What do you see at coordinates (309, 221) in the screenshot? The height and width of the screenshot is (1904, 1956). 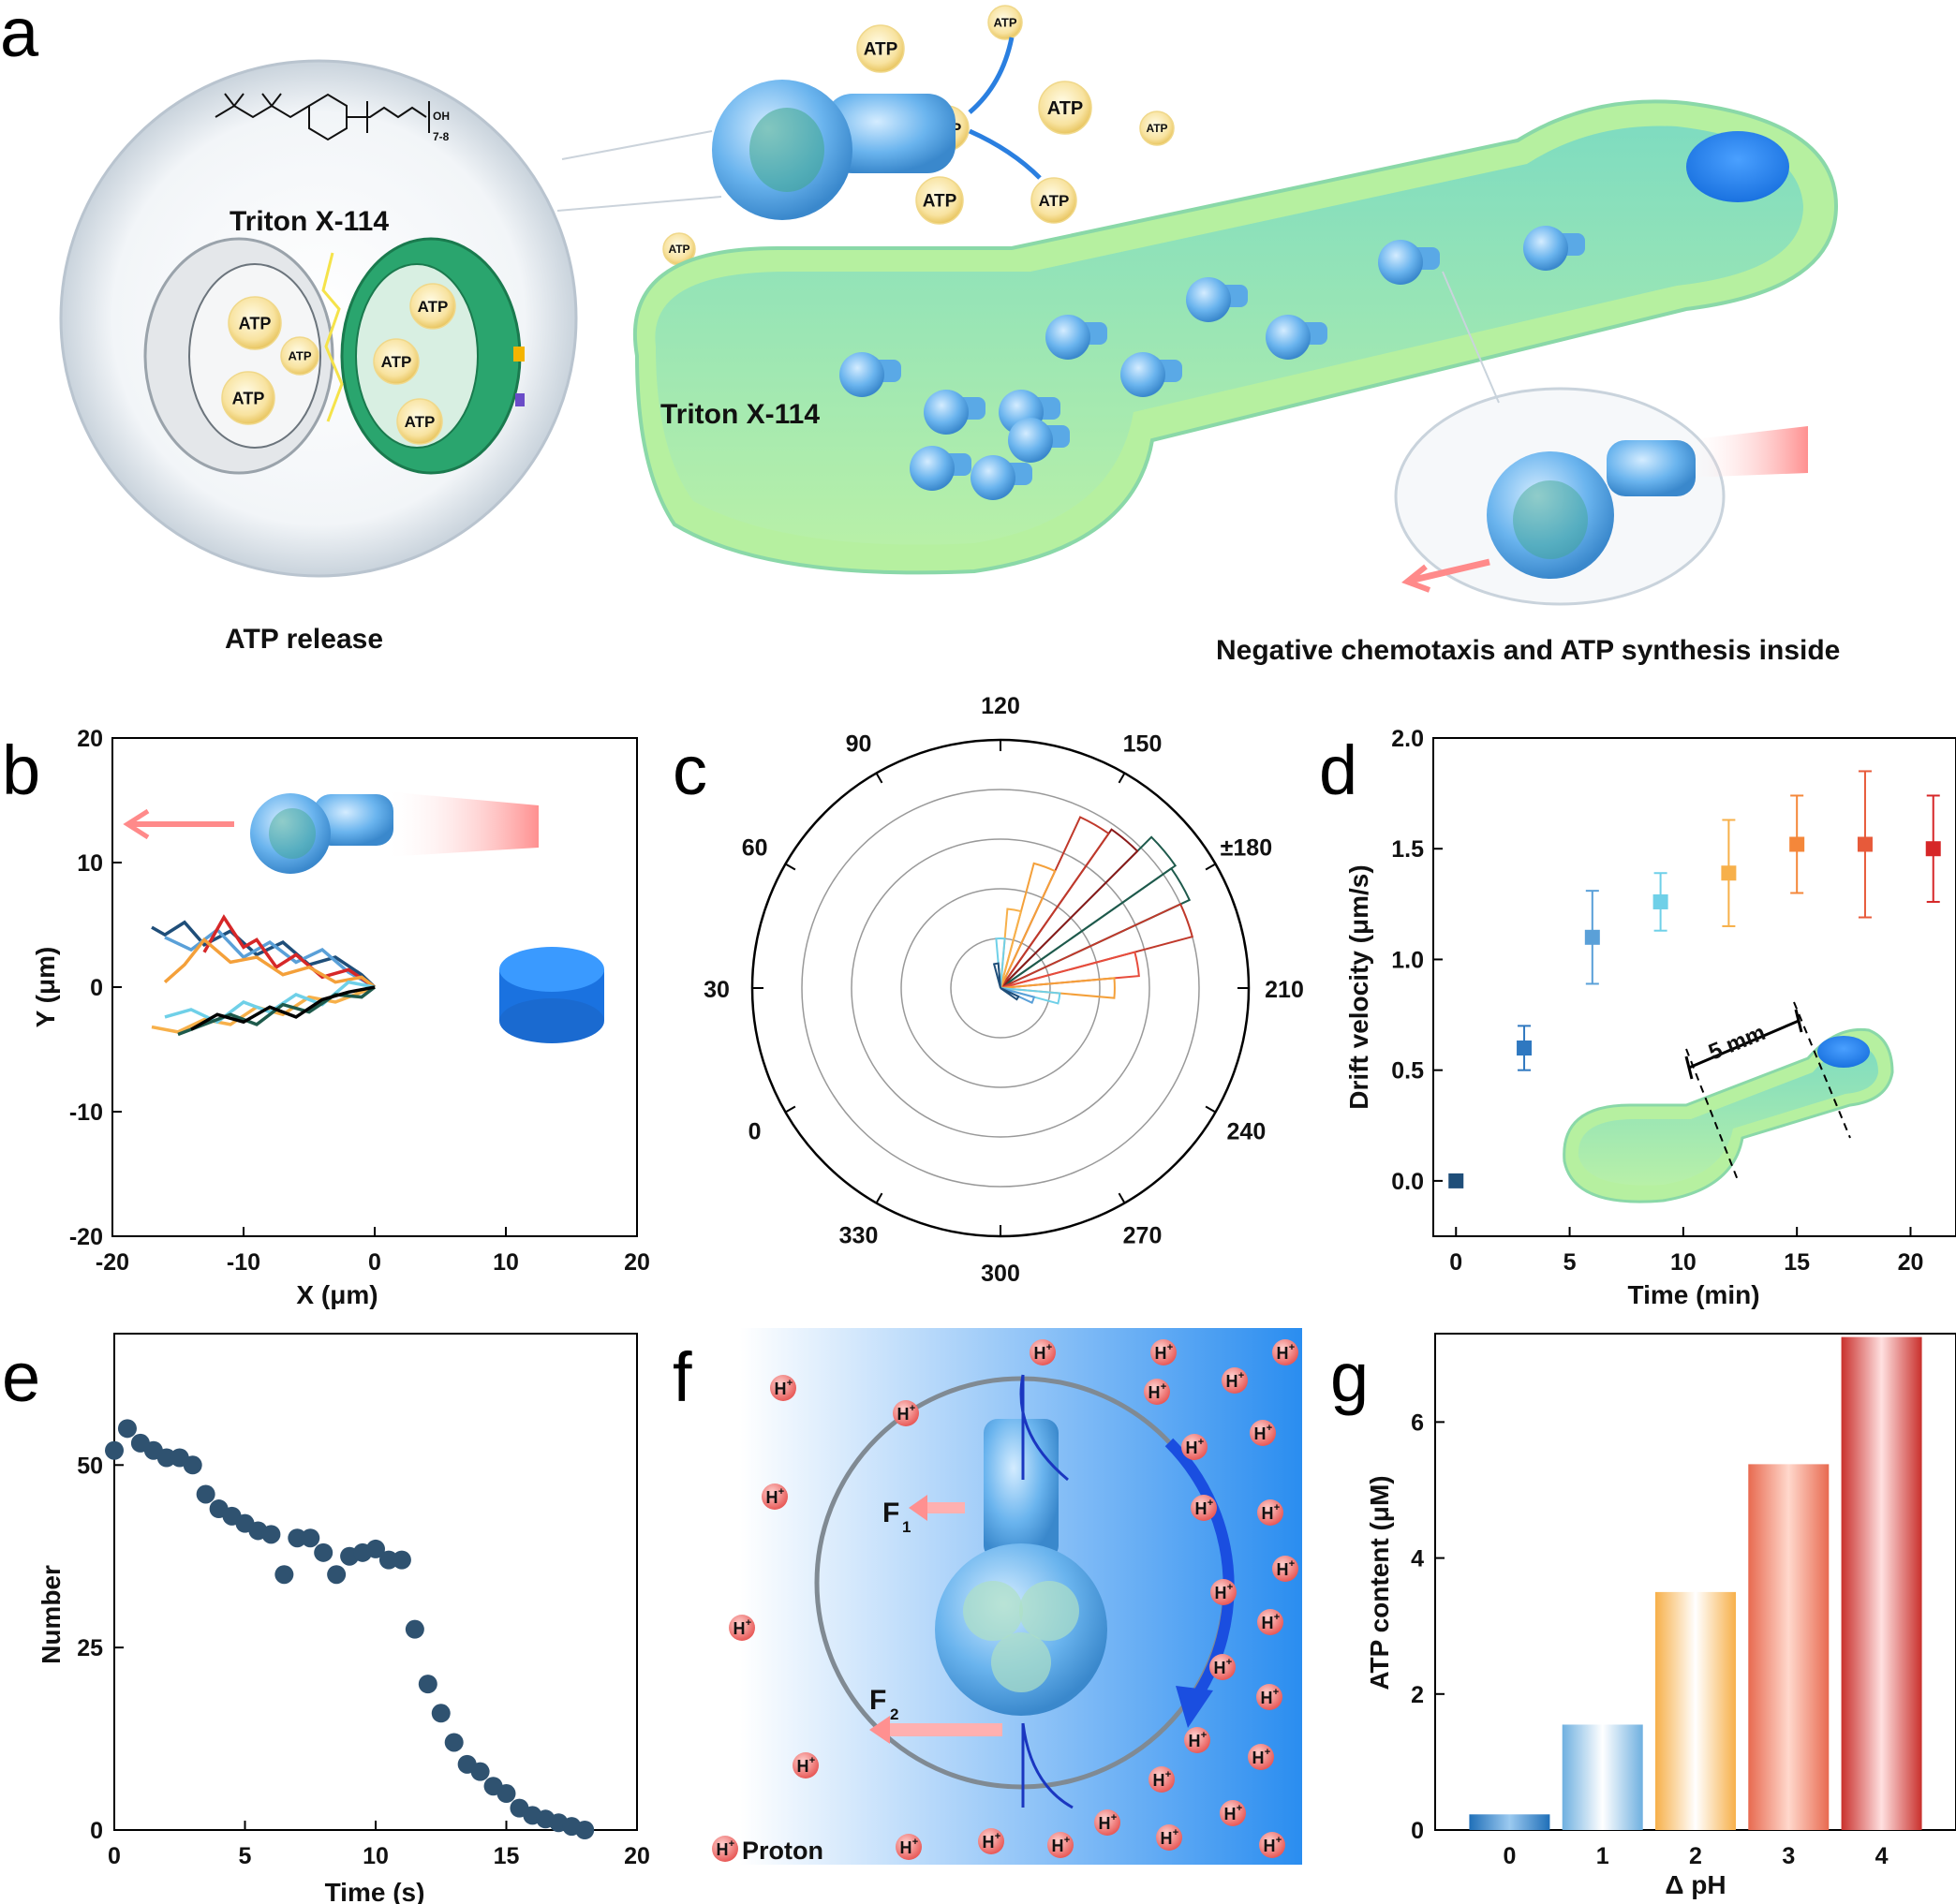 I see `triton-label-bubble: Triton X-114` at bounding box center [309, 221].